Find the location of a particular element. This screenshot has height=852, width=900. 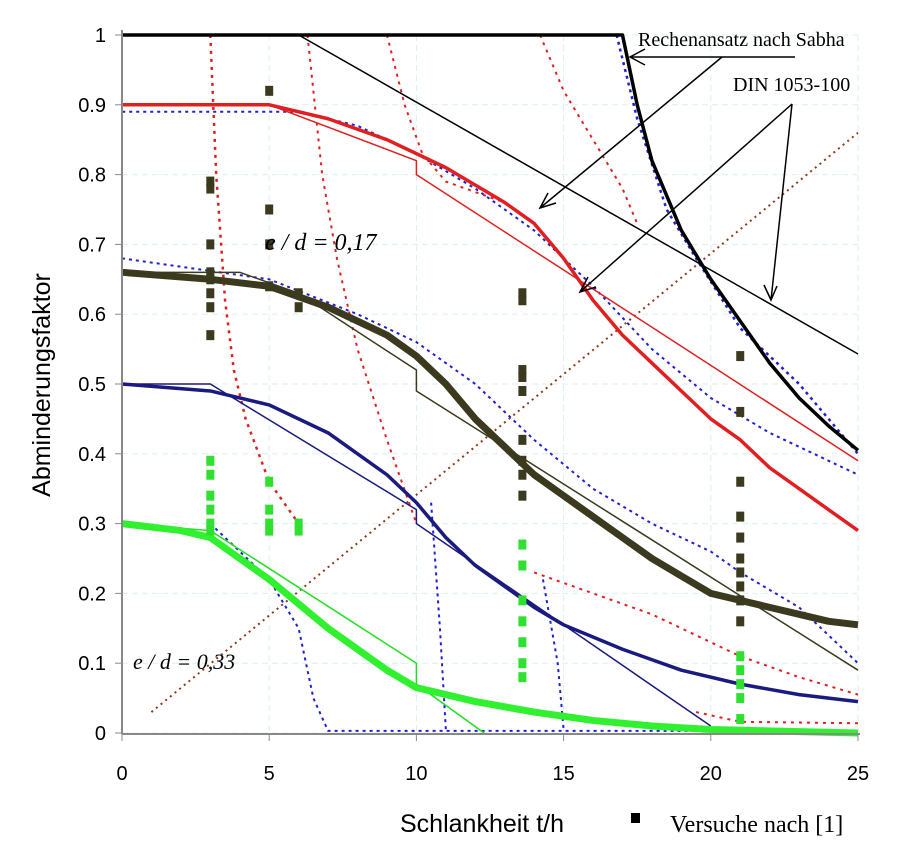

y-tick-label: 0 is located at coordinates (100, 734).